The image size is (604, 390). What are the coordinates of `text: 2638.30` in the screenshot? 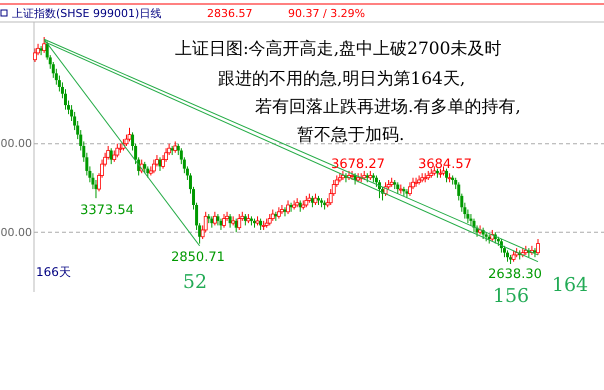 It's located at (515, 274).